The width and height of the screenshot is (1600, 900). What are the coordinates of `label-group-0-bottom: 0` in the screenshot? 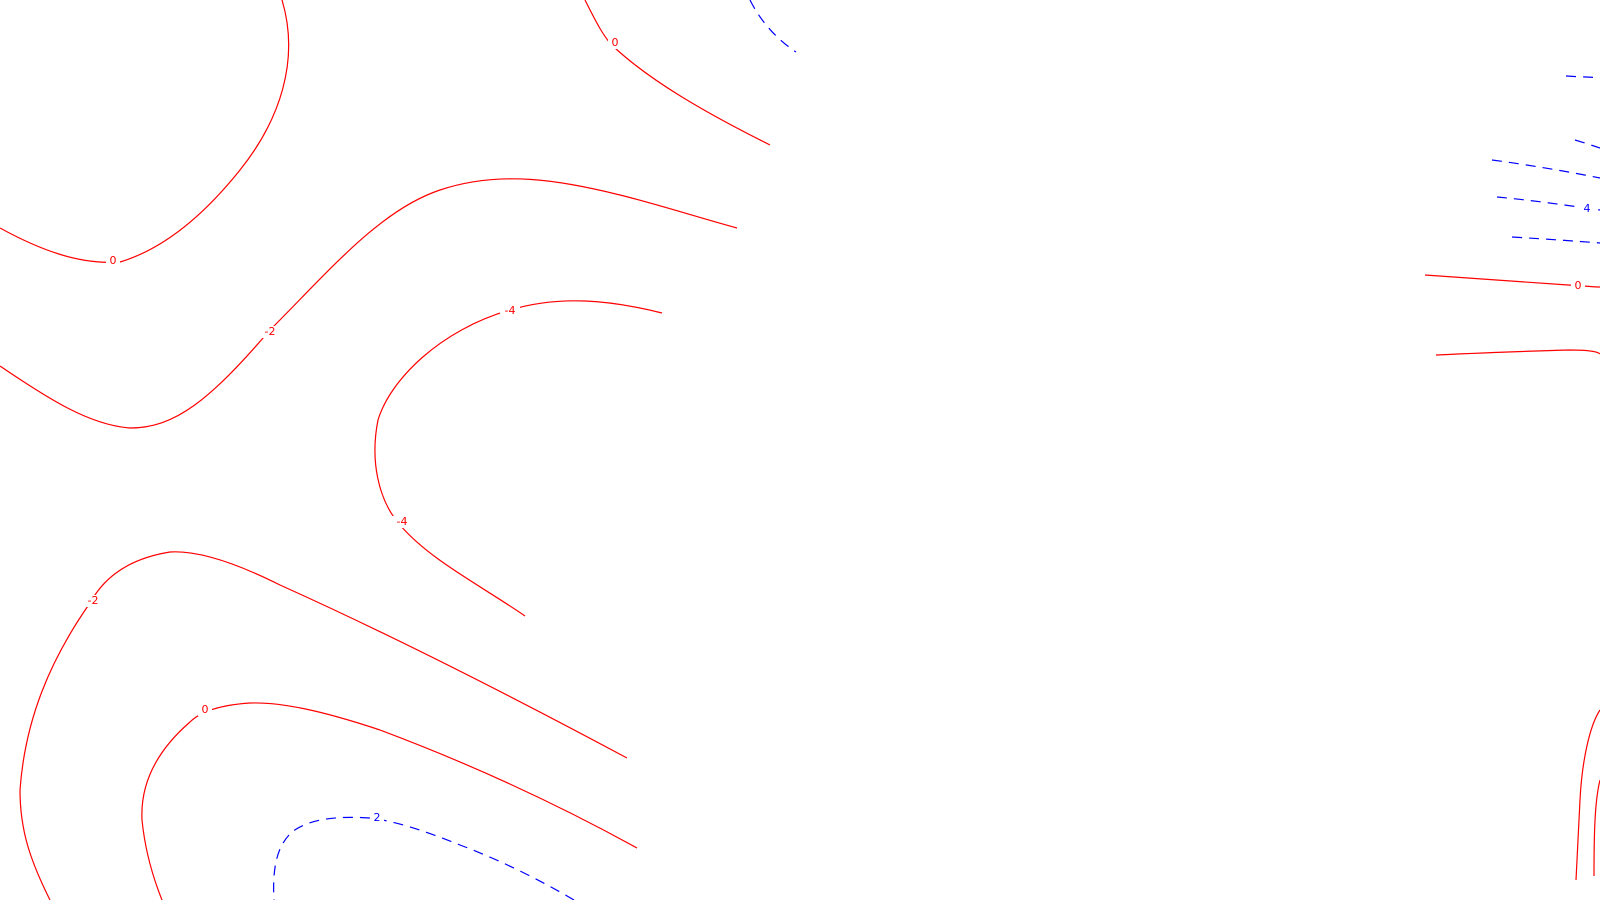 It's located at (205, 709).